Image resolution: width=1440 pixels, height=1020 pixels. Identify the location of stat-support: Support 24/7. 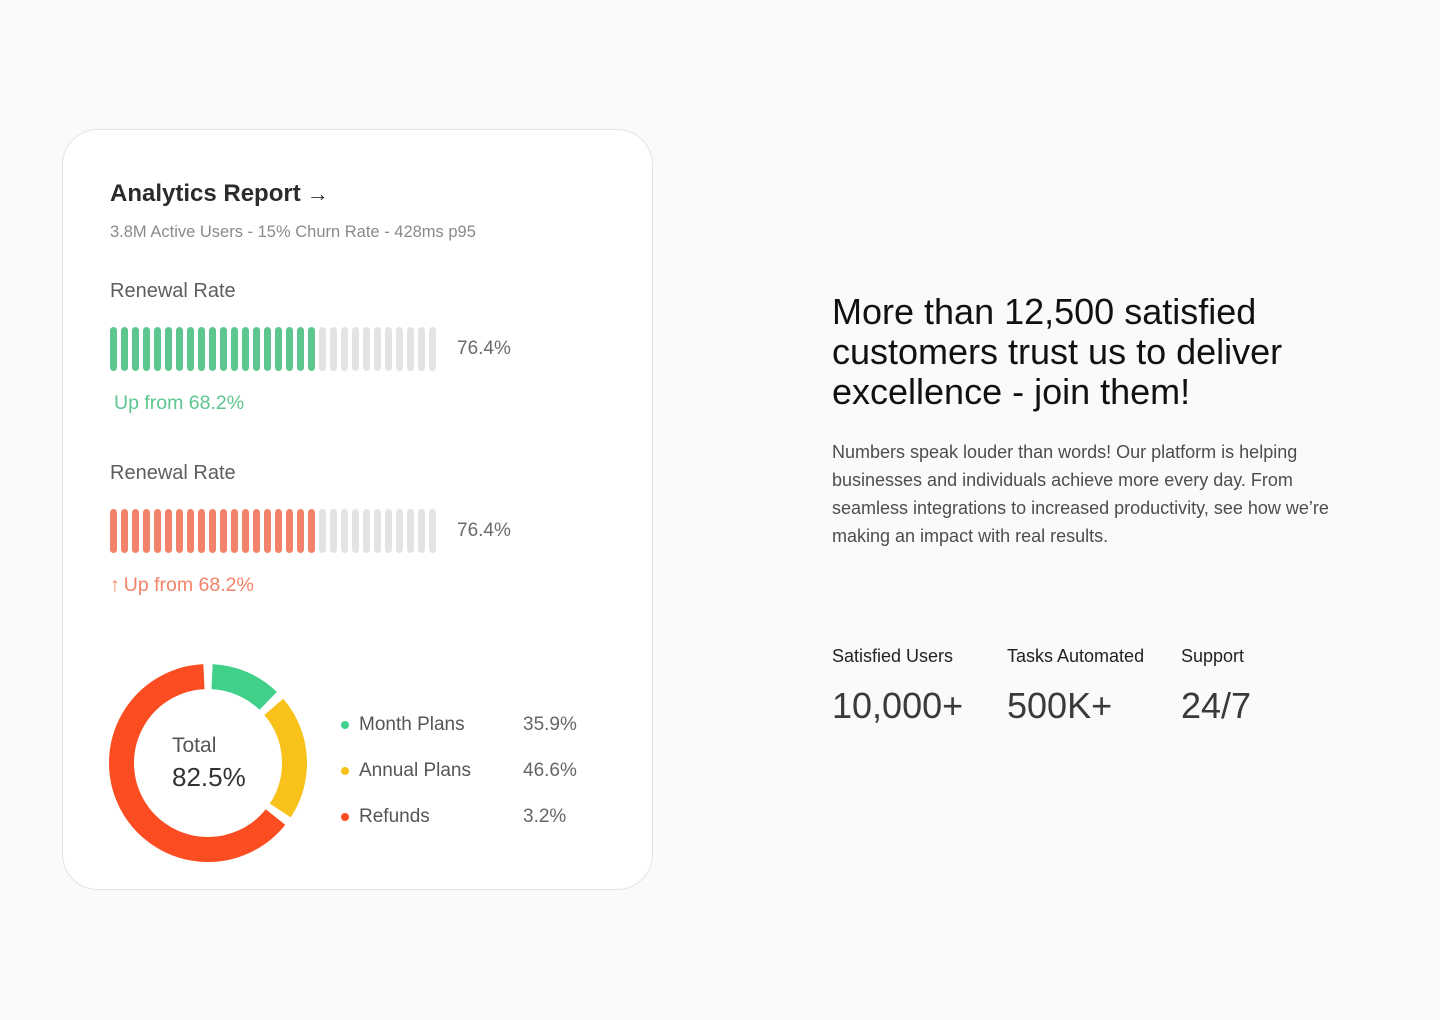
(1216, 686).